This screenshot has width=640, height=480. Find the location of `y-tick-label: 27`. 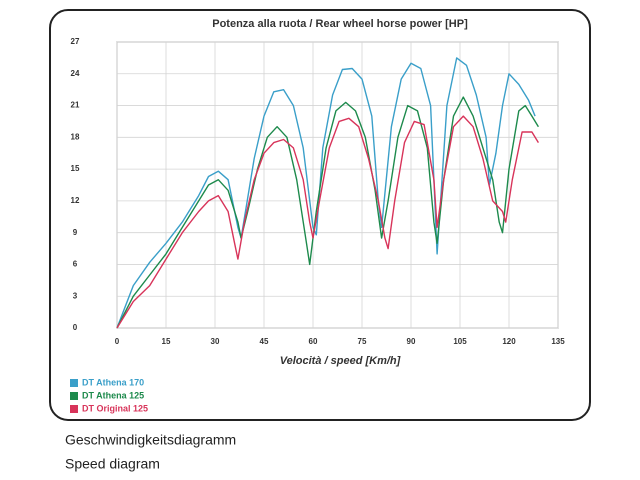

y-tick-label: 27 is located at coordinates (75, 41).